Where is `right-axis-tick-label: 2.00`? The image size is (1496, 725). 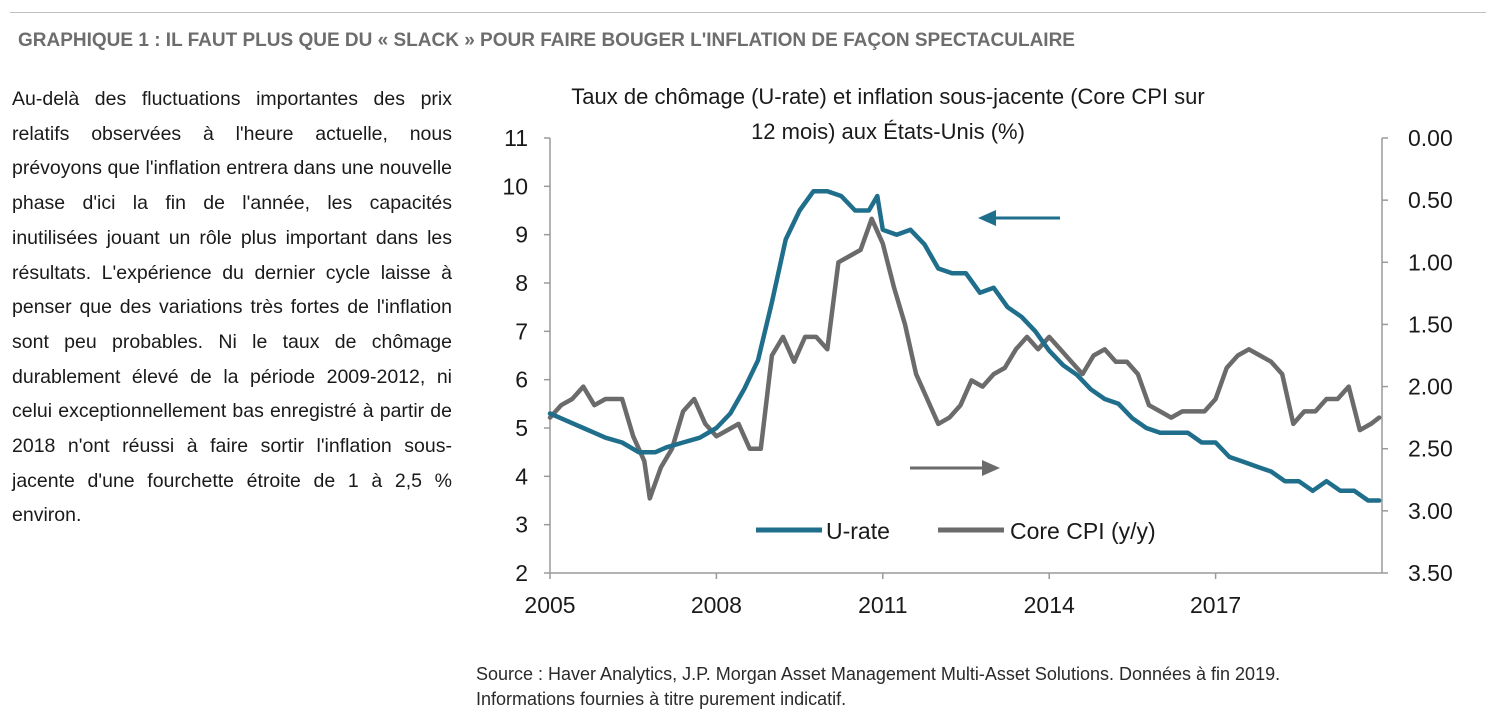
right-axis-tick-label: 2.00 is located at coordinates (1430, 387).